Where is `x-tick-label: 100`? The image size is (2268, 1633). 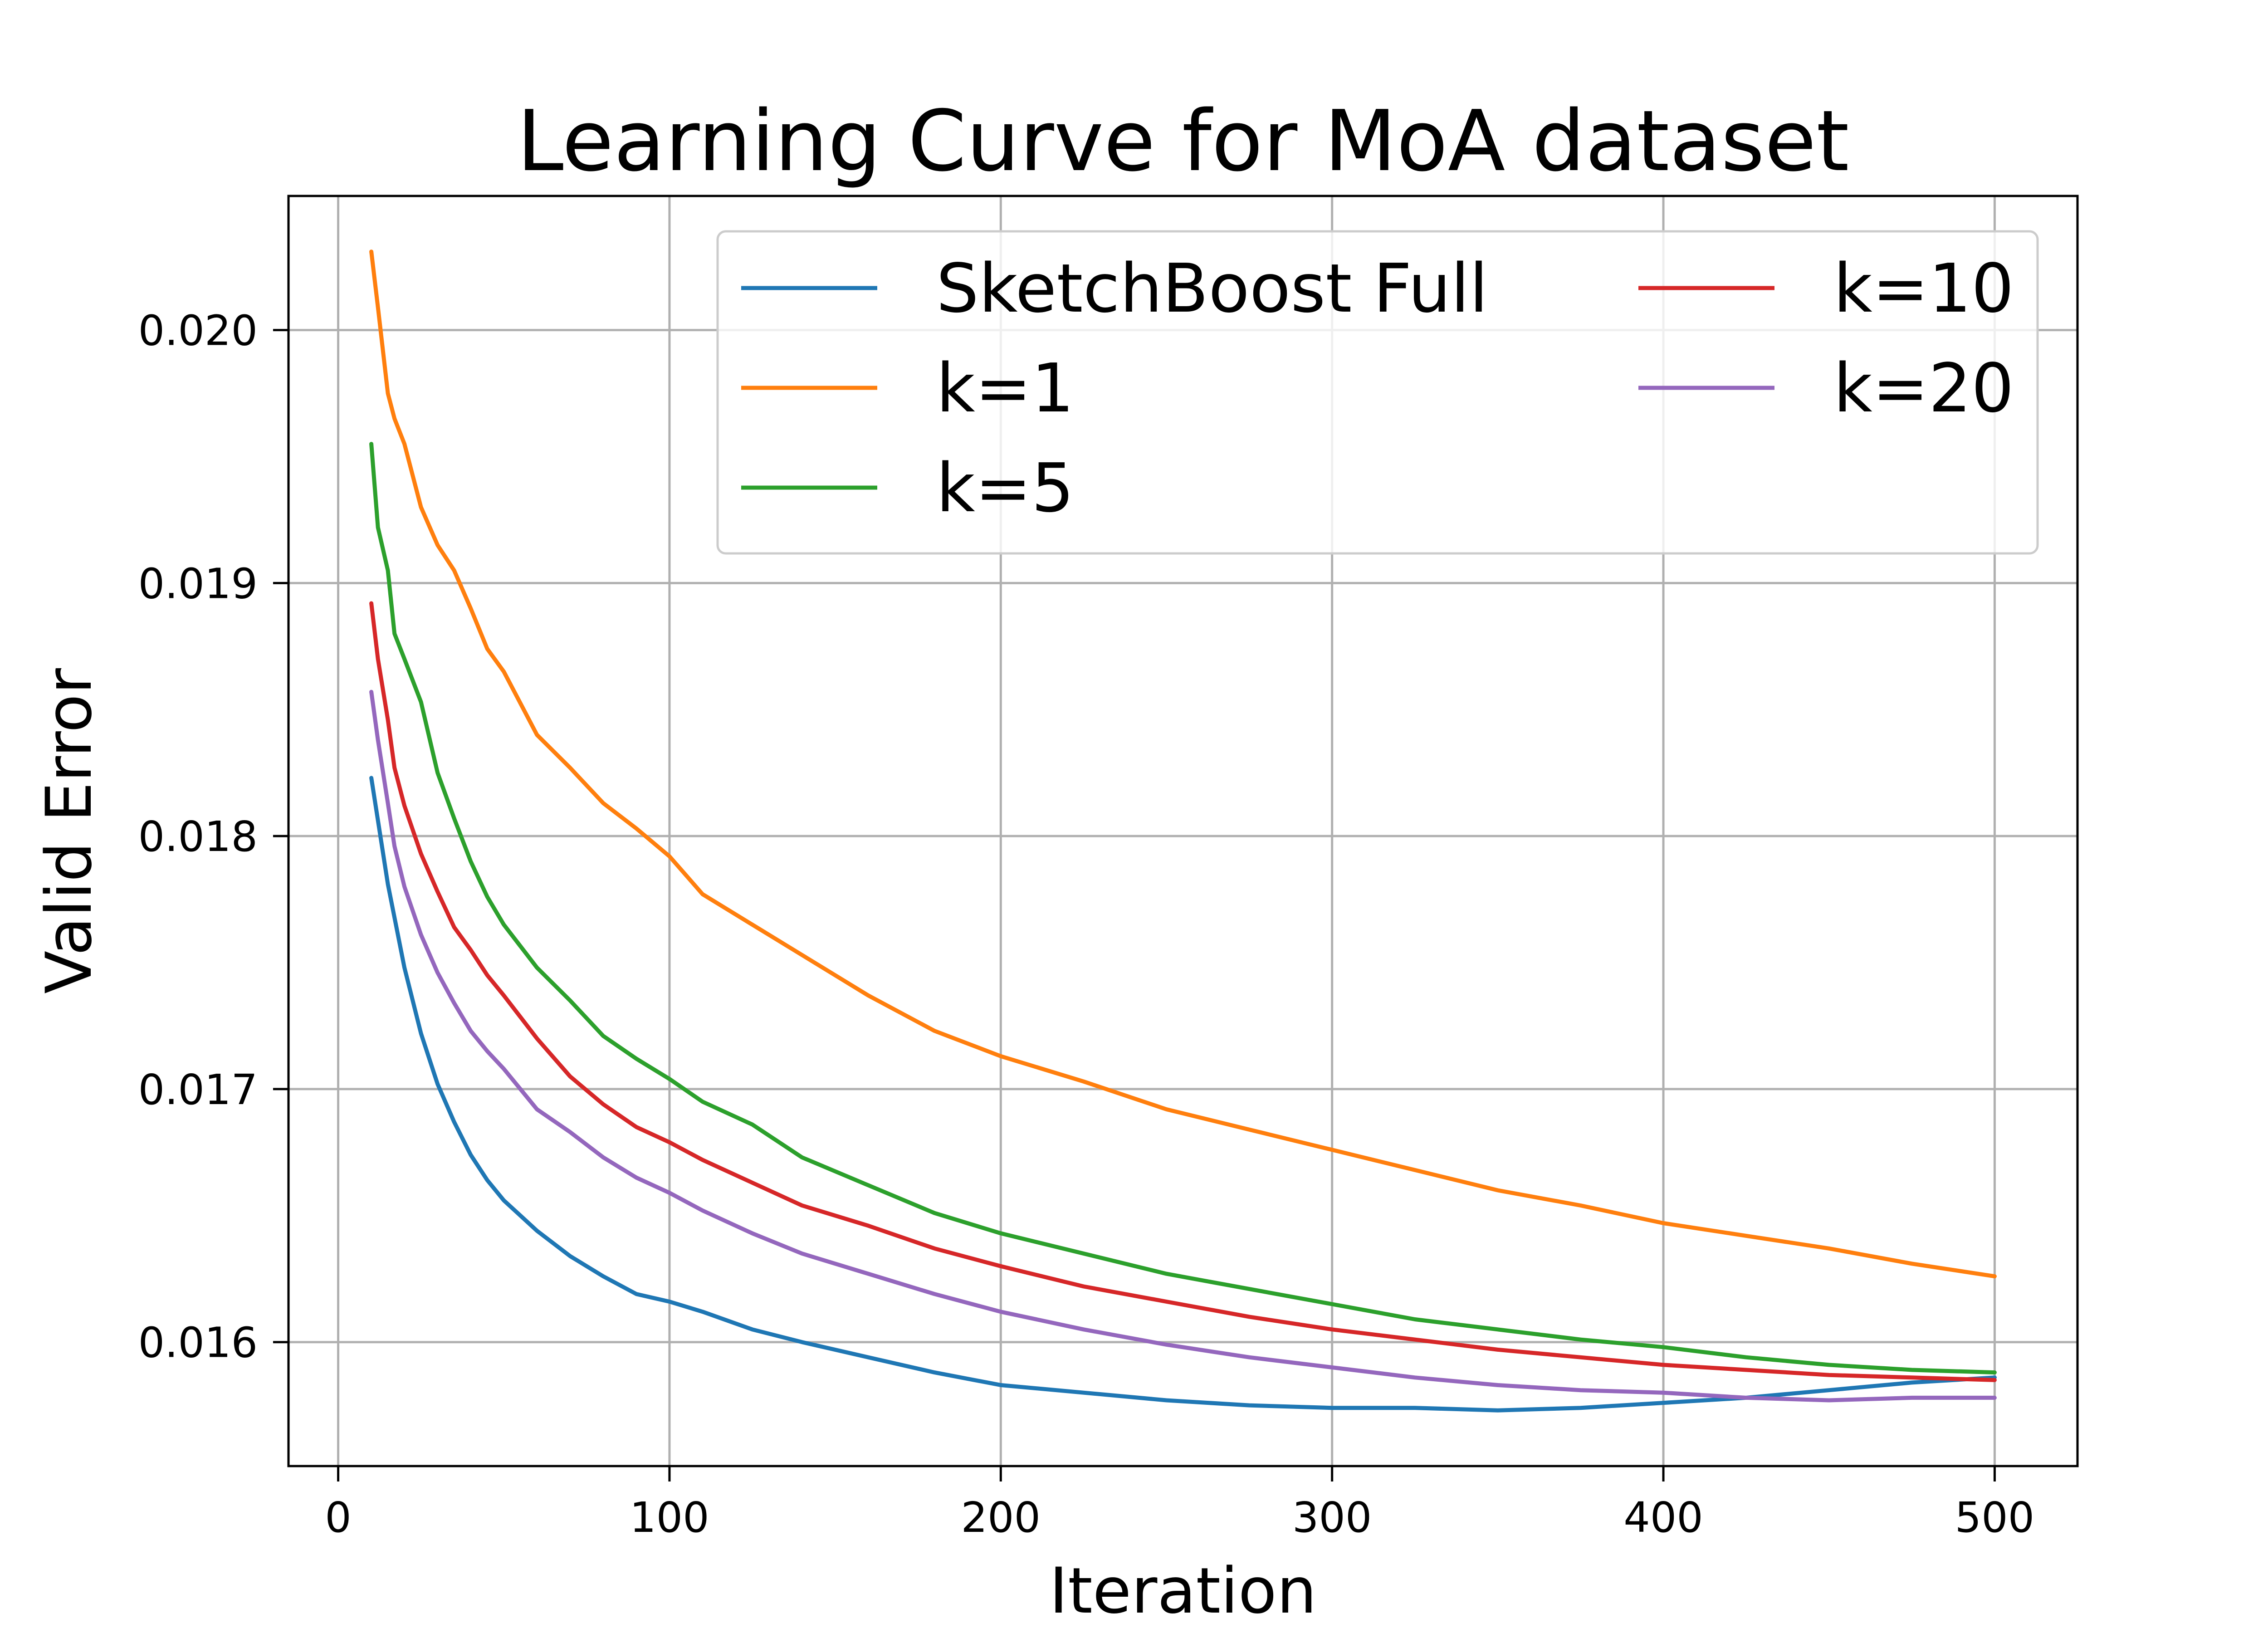 x-tick-label: 100 is located at coordinates (669, 1517).